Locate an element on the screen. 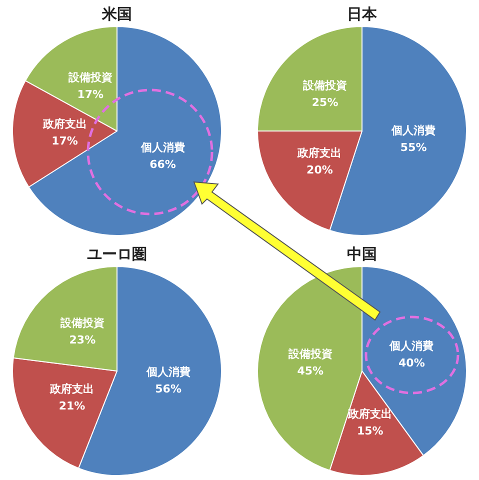 This screenshot has width=479, height=480. data-label: 15% is located at coordinates (370, 431).